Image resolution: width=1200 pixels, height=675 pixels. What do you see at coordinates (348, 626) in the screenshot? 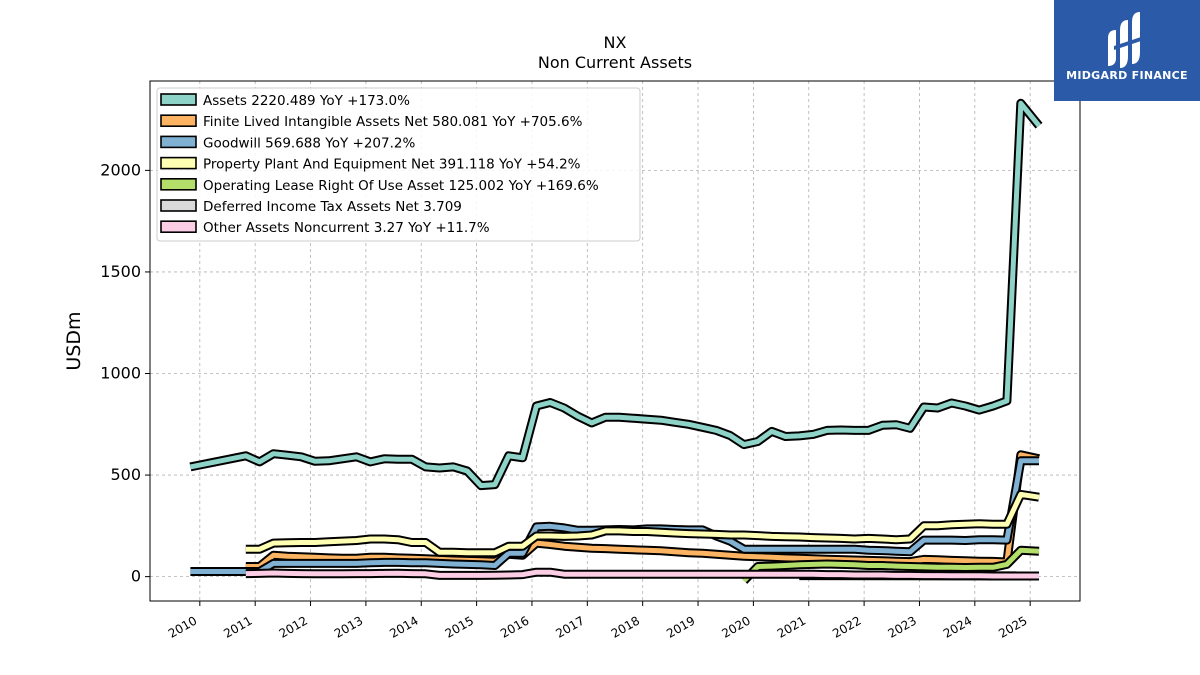
I see `x-tick-label: 2013` at bounding box center [348, 626].